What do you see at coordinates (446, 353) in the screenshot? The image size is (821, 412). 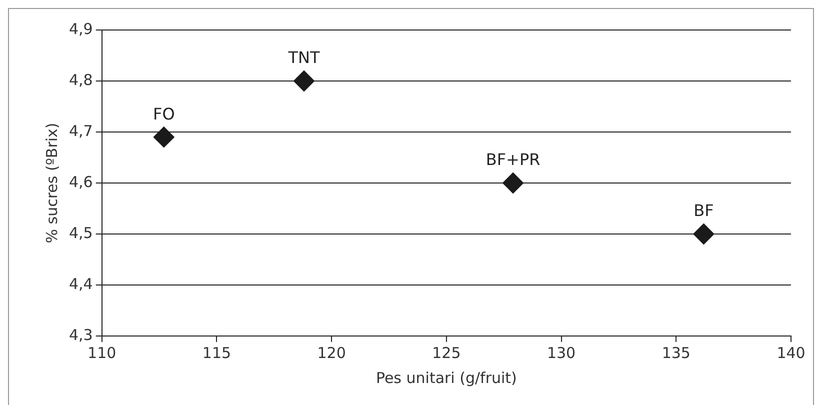 I see `x-tick-label: 125` at bounding box center [446, 353].